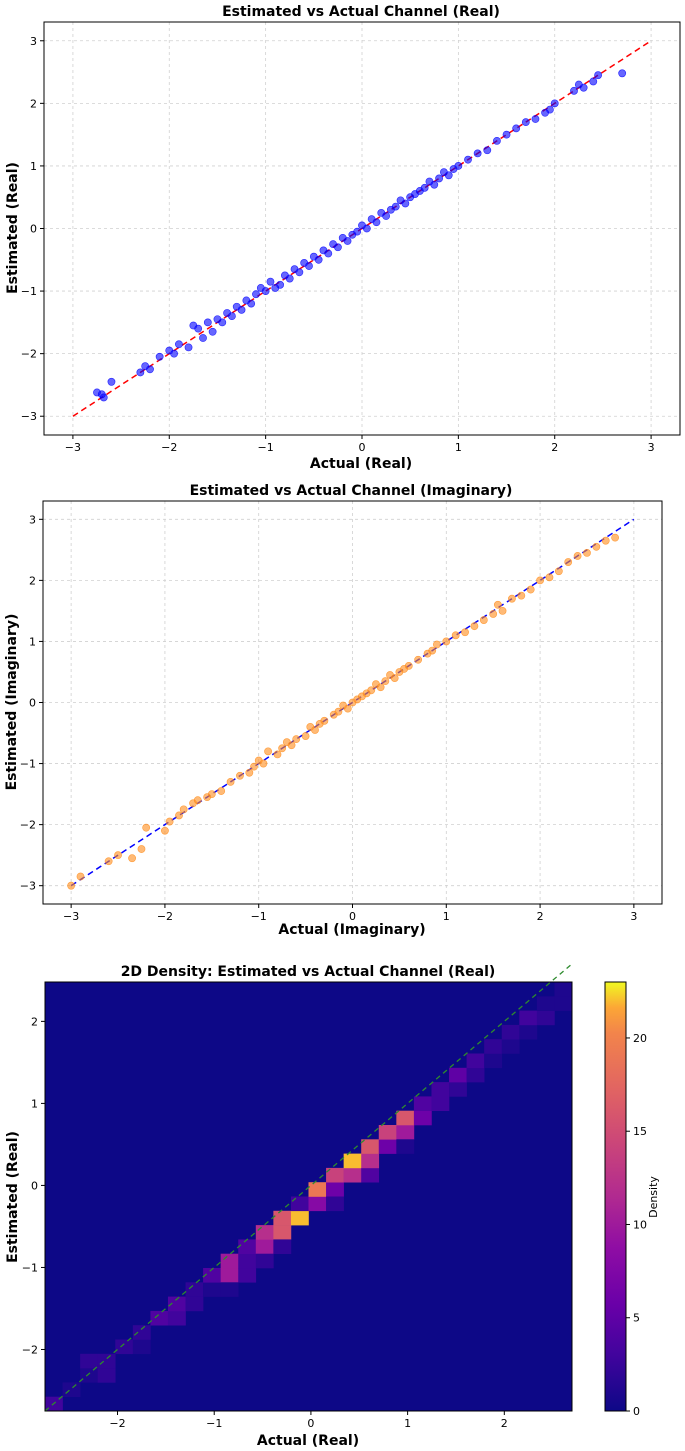 The image size is (685, 1451). I want to click on y-tick-label: −1, so click(29, 291).